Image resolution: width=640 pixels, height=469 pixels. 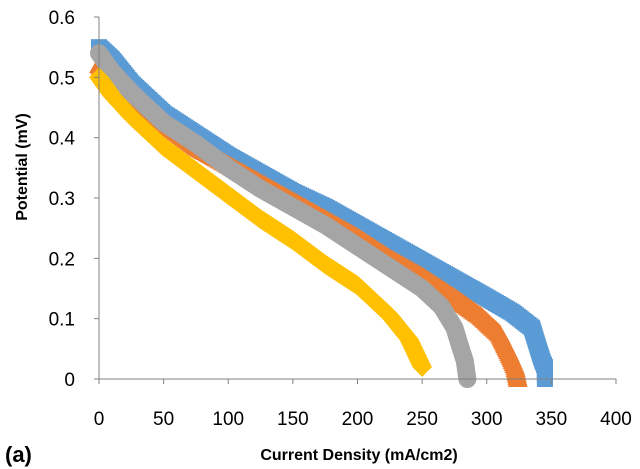 I want to click on x-tick-label: 100, so click(x=228, y=419).